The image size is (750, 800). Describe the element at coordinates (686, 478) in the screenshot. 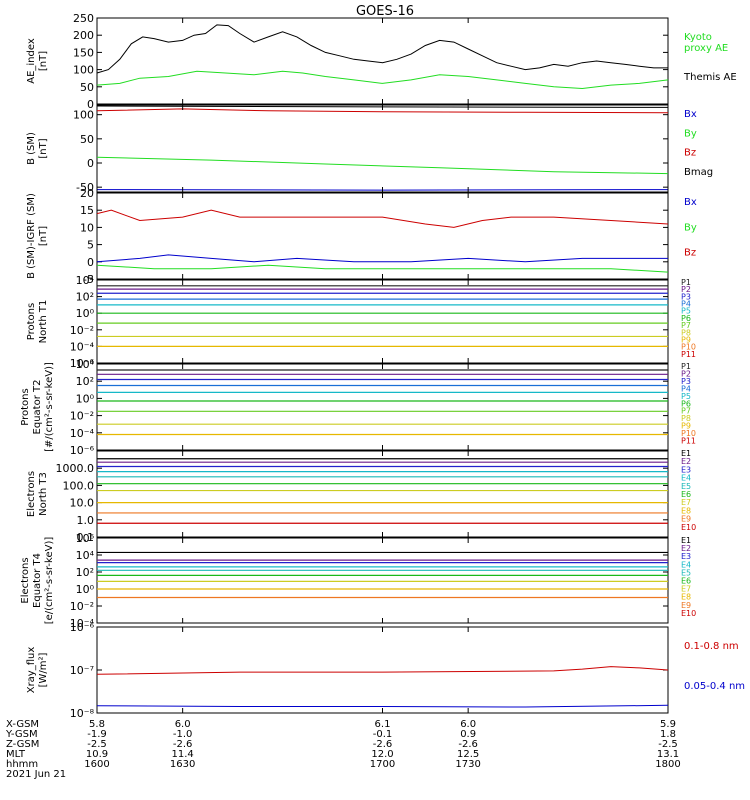

I see `panel6-channel-label-3: E4` at that location.